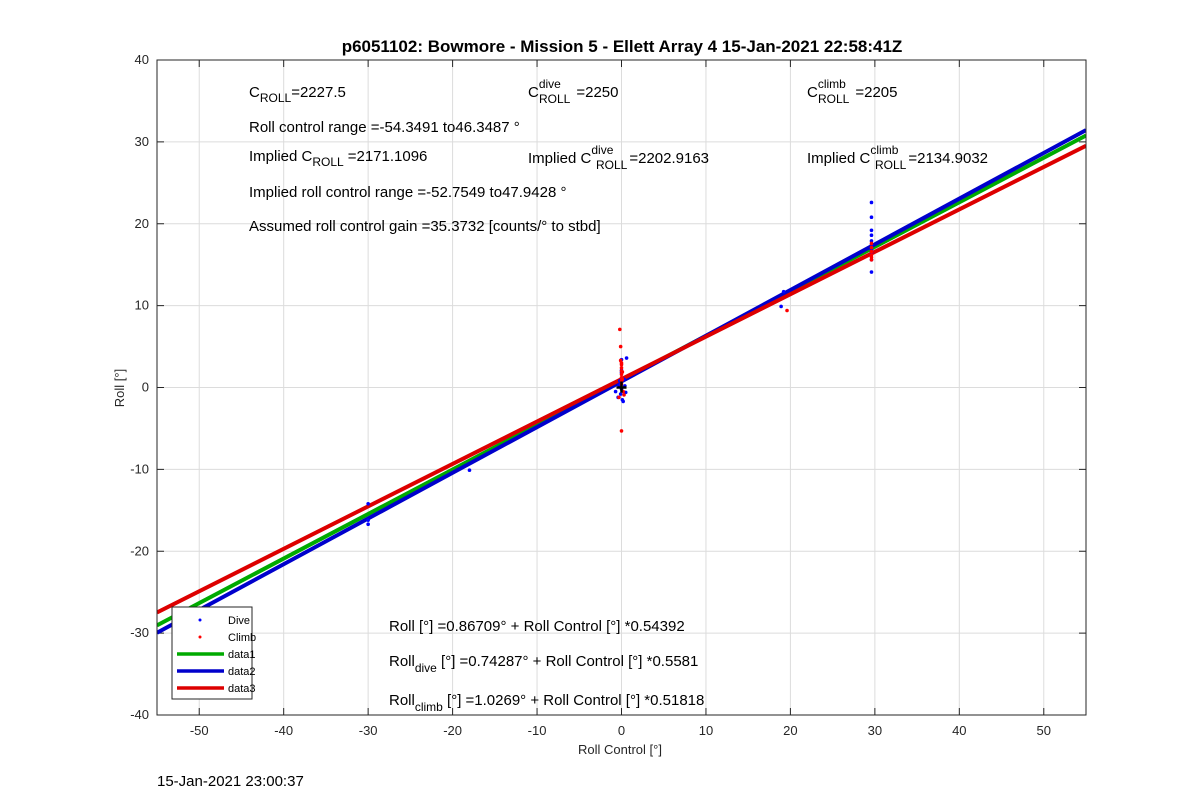  Describe the element at coordinates (139, 468) in the screenshot. I see `y-tick-label: -10` at that location.